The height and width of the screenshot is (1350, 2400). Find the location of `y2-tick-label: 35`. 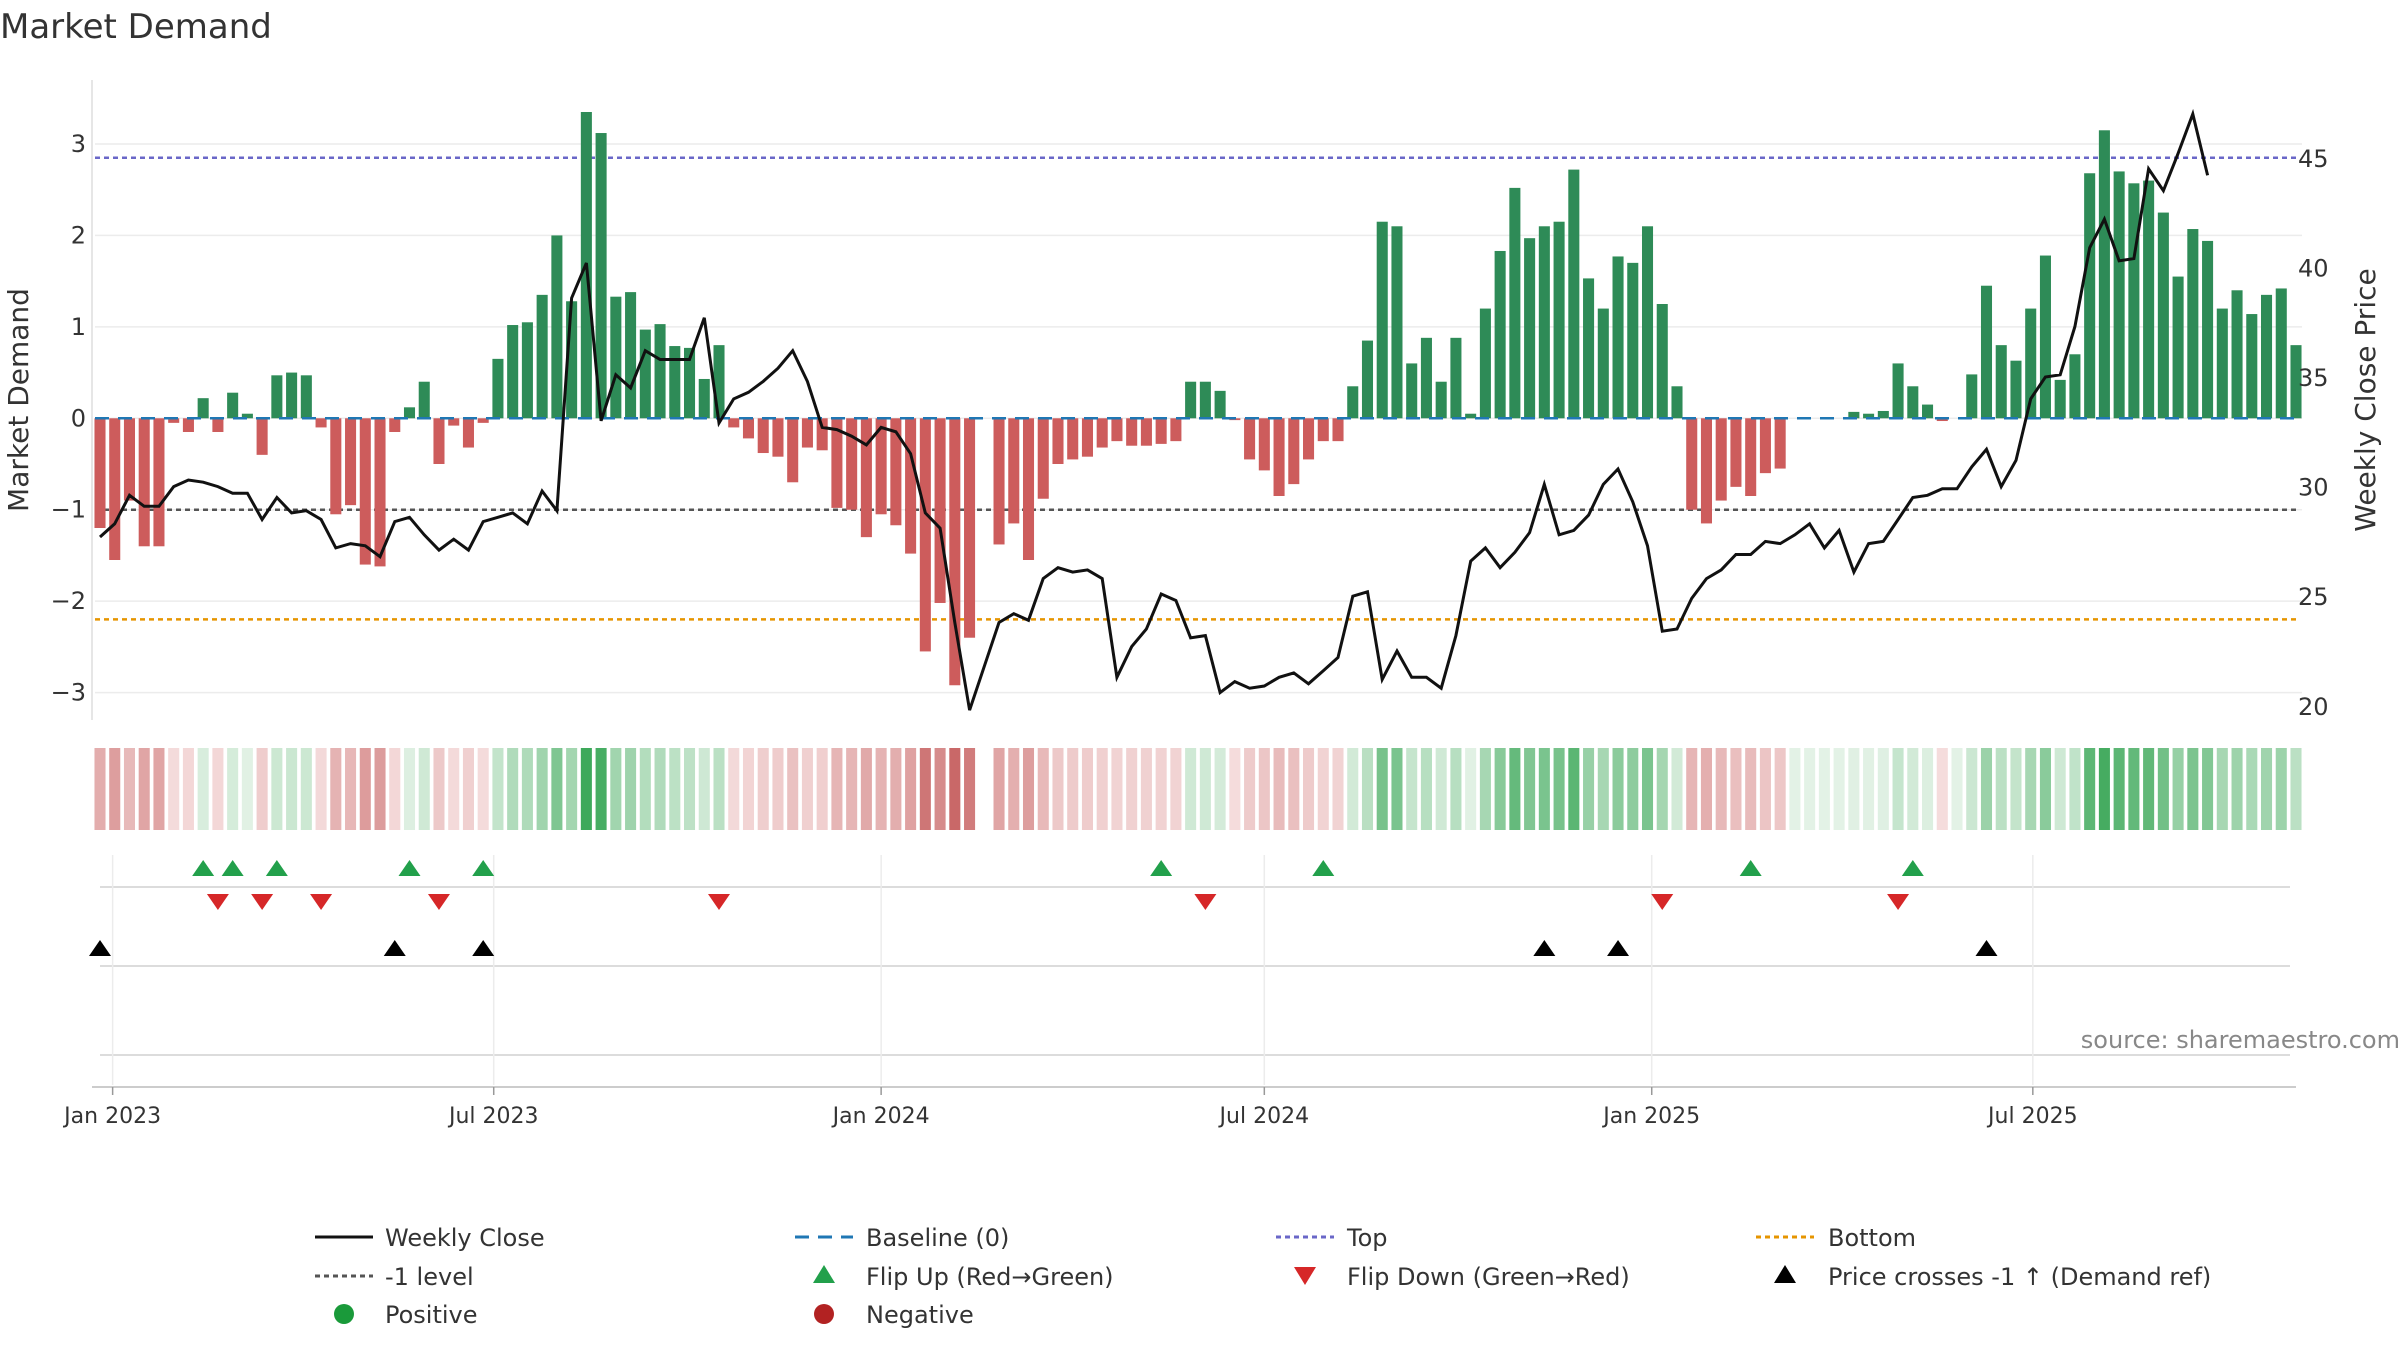

y2-tick-label: 35 is located at coordinates (2313, 378).